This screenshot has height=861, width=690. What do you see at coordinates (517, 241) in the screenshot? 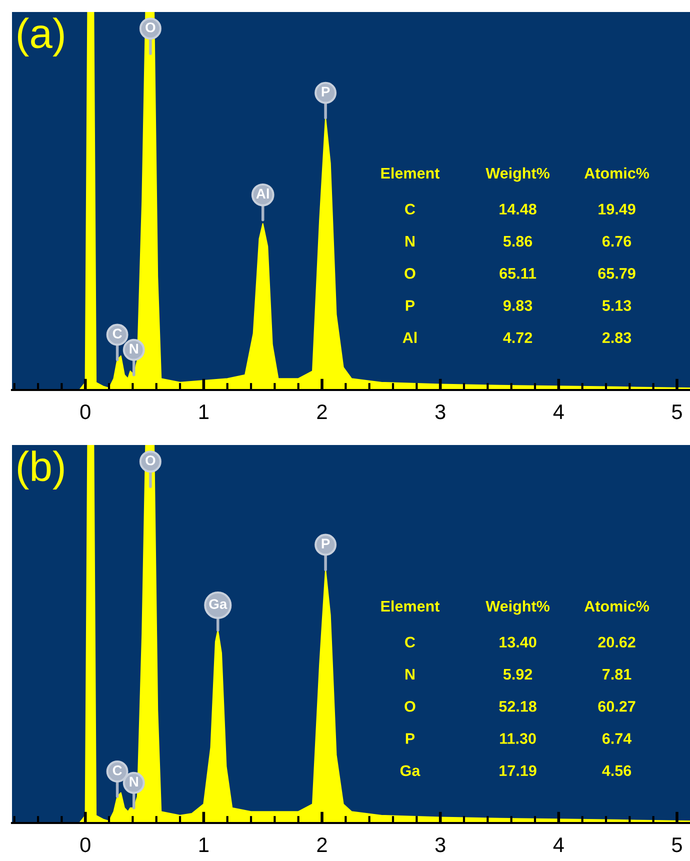
I see `annotation: 5.86` at bounding box center [517, 241].